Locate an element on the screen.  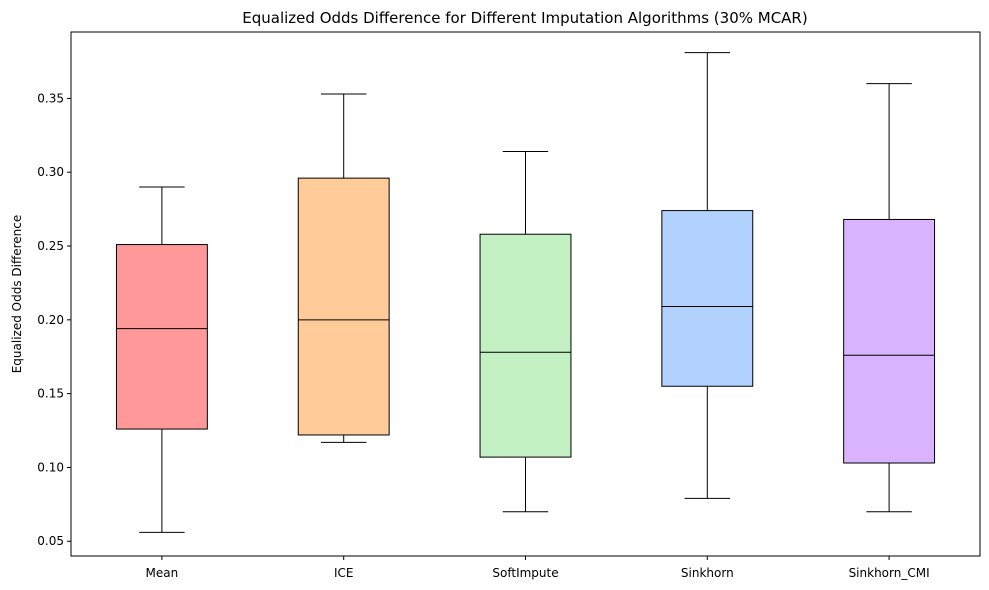
y-tick-label: 0.05 is located at coordinates (50, 541).